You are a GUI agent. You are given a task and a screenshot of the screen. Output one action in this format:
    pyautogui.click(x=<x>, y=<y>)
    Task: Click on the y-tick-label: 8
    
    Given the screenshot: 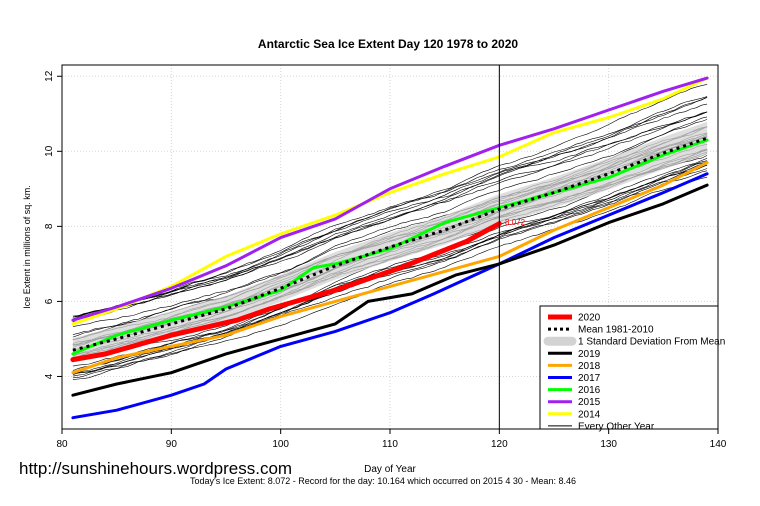 What is the action you would take?
    pyautogui.click(x=49, y=226)
    